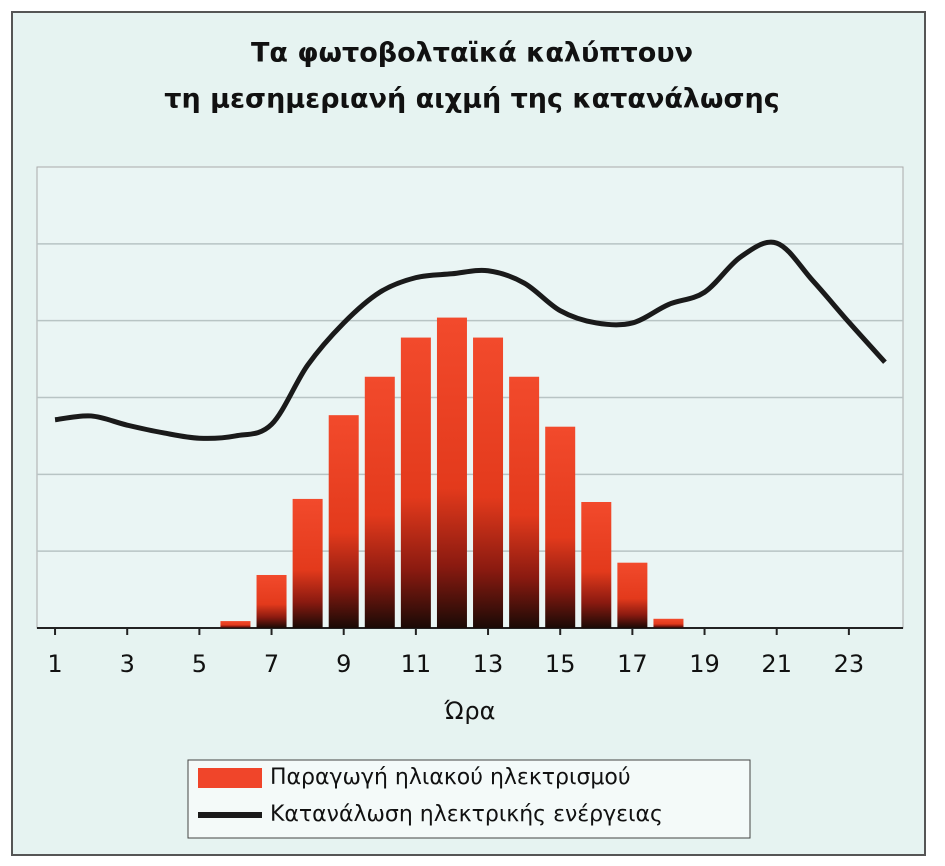 The height and width of the screenshot is (866, 945). Describe the element at coordinates (450, 777) in the screenshot. I see `legend-label: Παραγωγή ηλιακού ηλεκτρισμού` at that location.